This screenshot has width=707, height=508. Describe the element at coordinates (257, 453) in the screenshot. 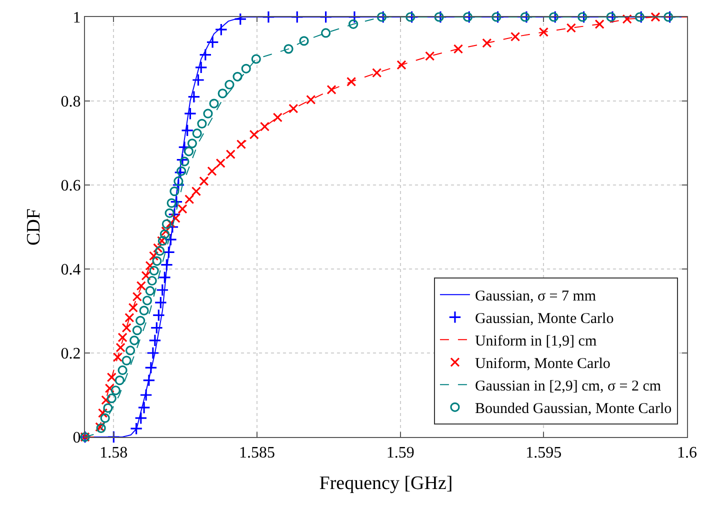

I see `x-tick-label: 1.585` at that location.